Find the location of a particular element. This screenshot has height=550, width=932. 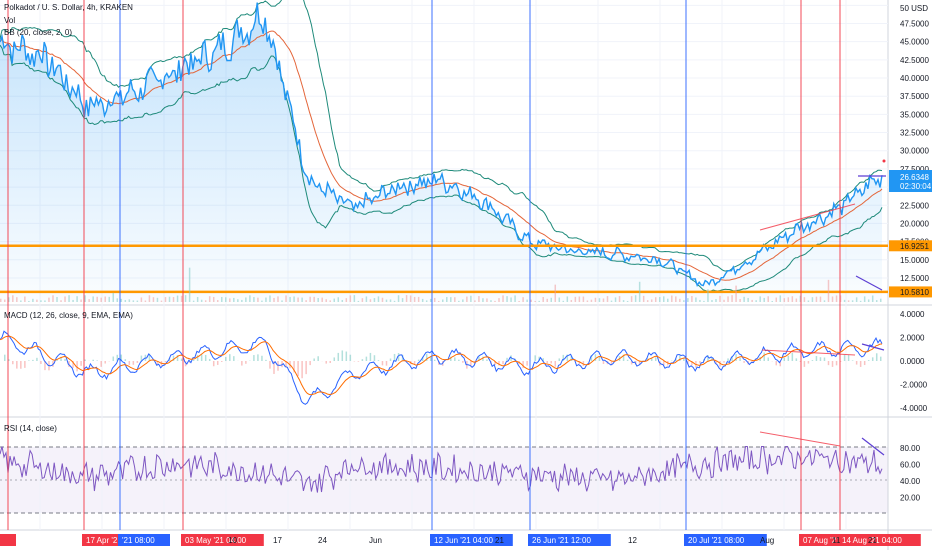

macd-axis-label: -4.0000 is located at coordinates (914, 408).